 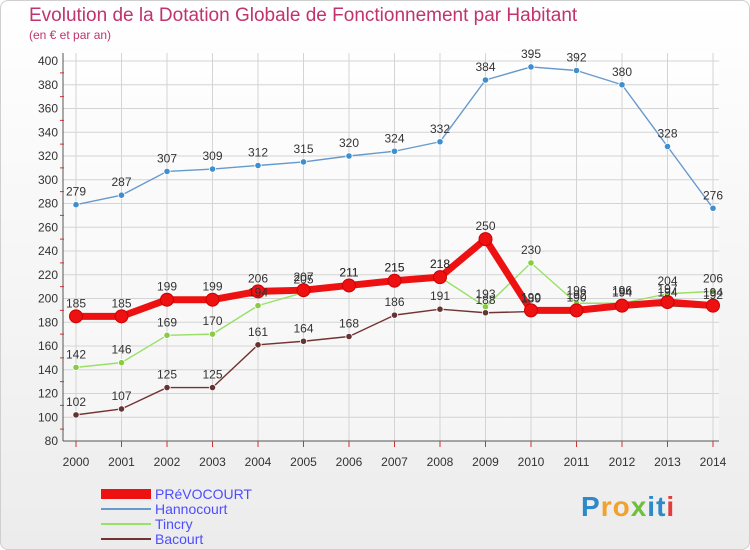 I want to click on data-label-tincry: 230, so click(x=531, y=250).